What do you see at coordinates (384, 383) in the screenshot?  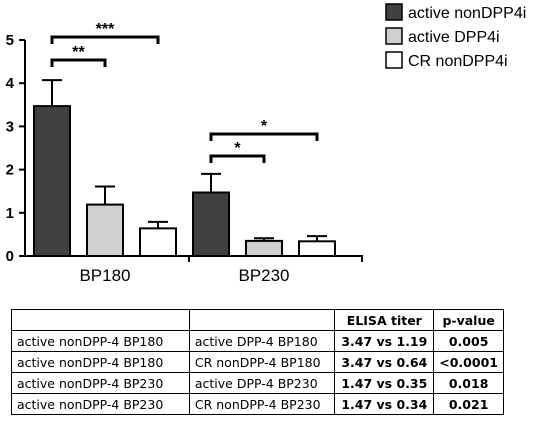 I see `table-cell: 1.47 vs 0.35` at bounding box center [384, 383].